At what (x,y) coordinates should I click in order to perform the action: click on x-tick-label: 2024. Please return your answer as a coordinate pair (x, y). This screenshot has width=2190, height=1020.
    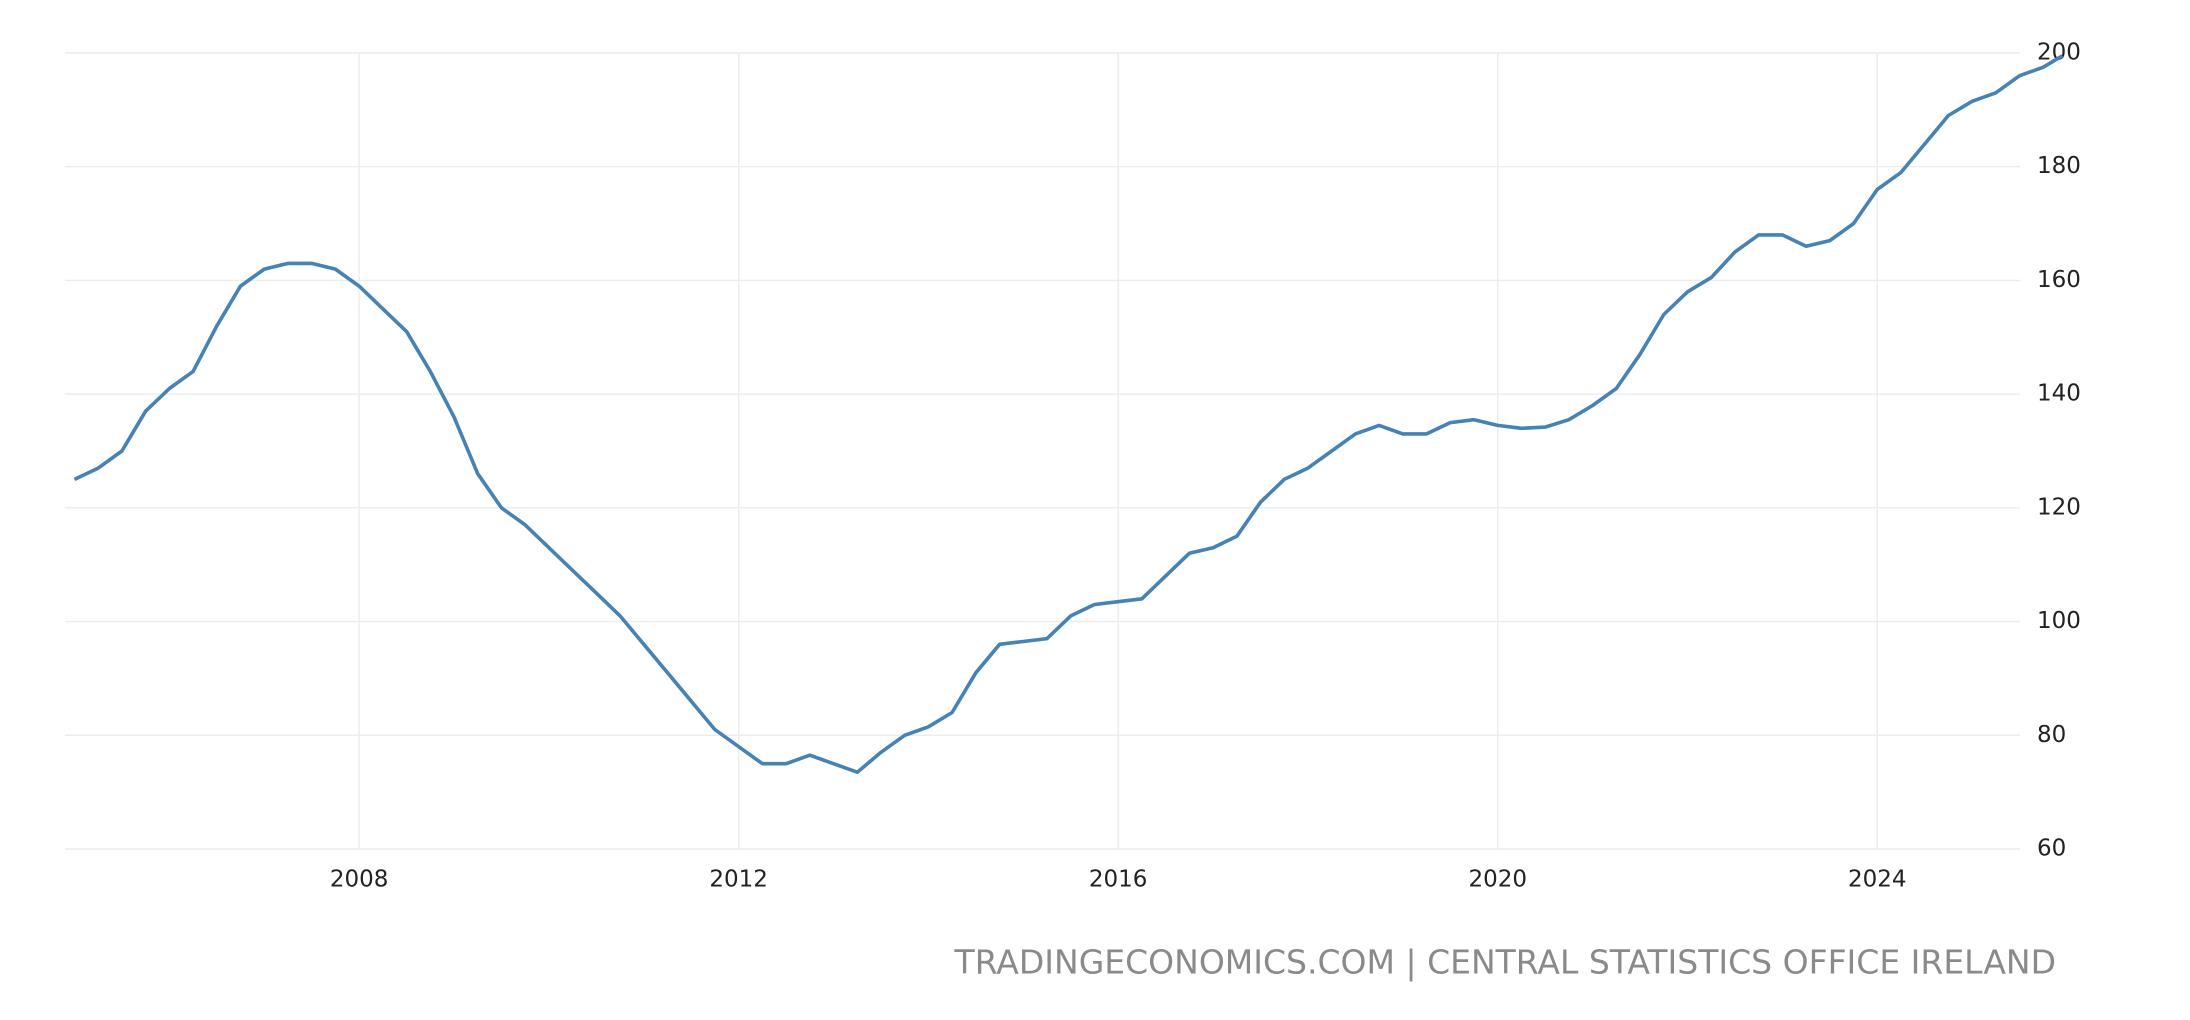
    Looking at the image, I should click on (1877, 880).